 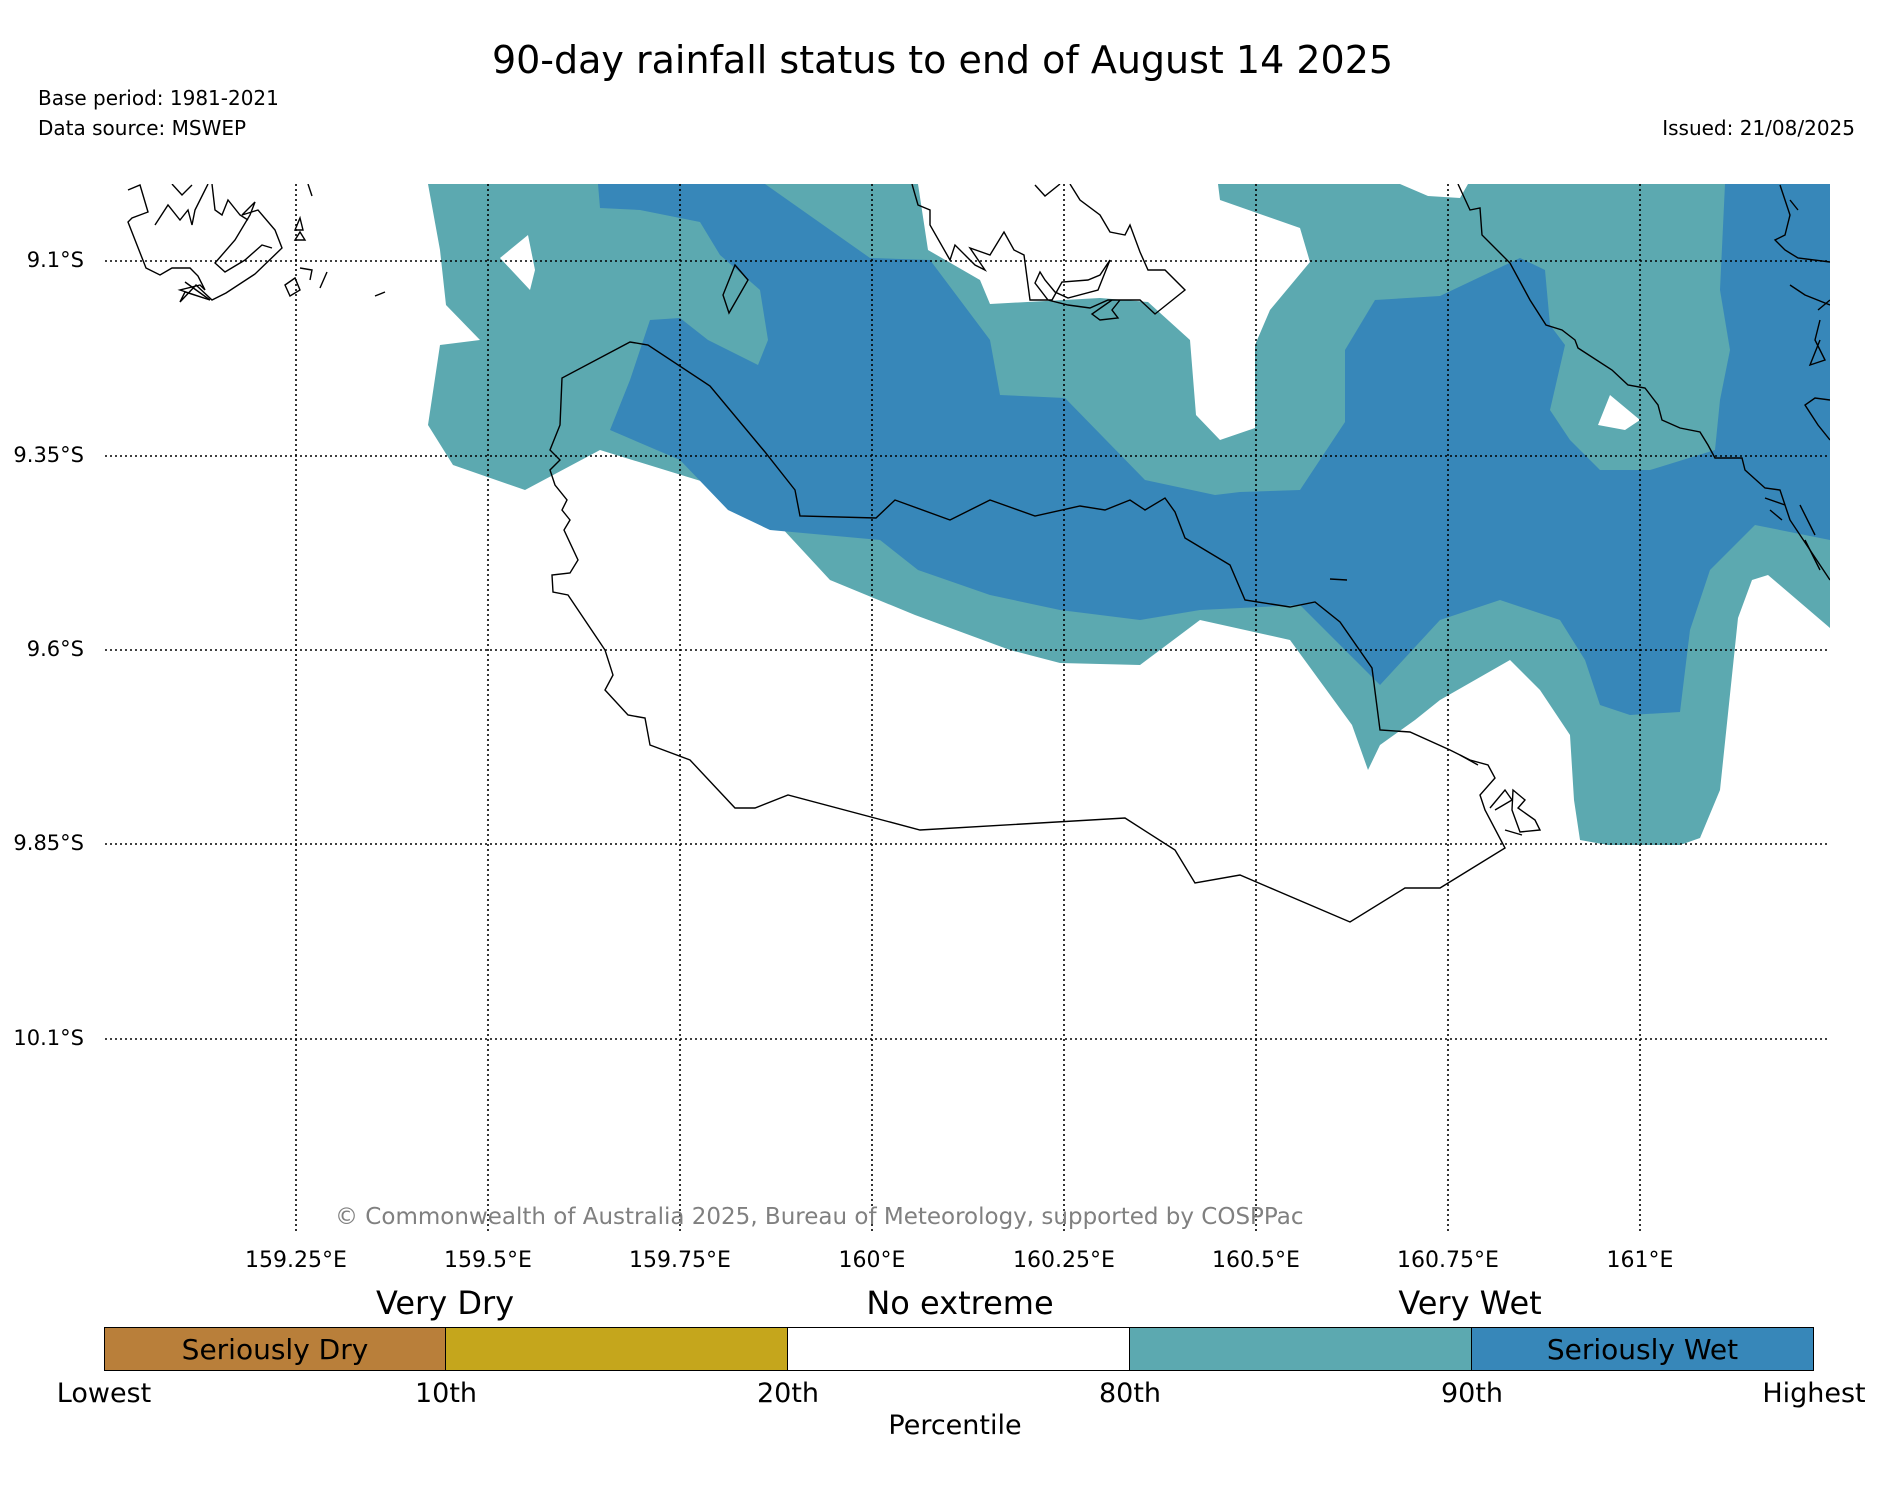 I want to click on lon-label: 160°E, so click(x=872, y=1260).